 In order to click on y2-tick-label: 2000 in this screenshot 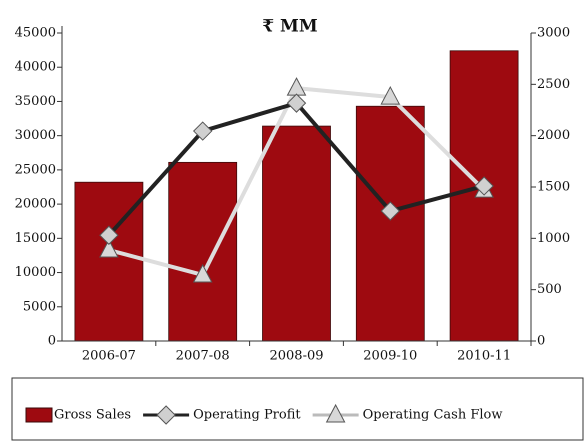, I will do `click(553, 135)`.